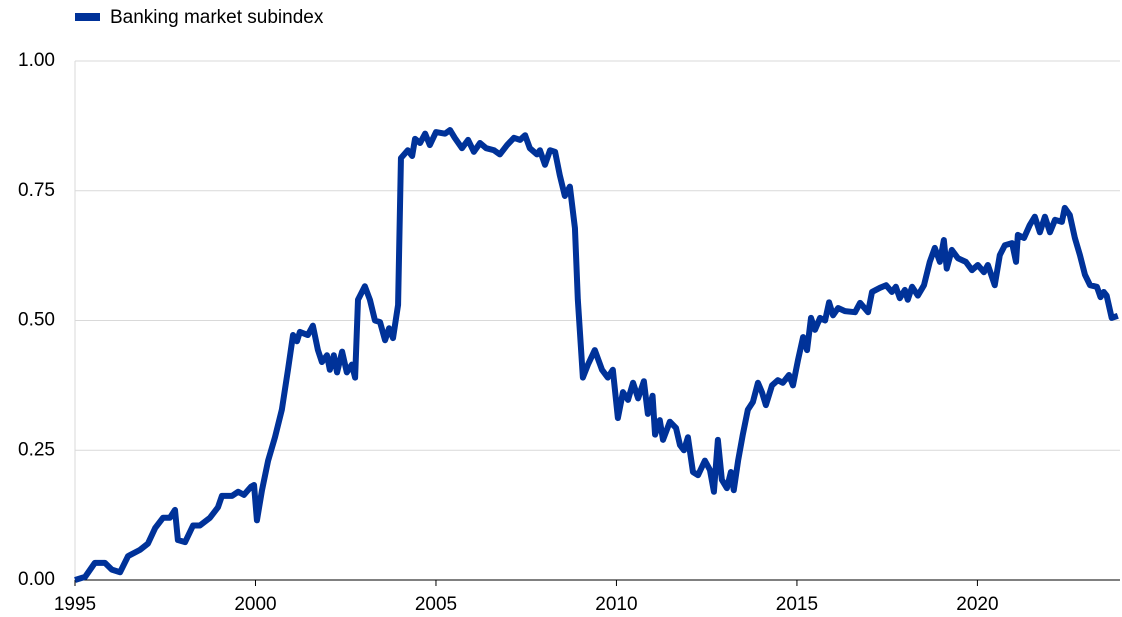  I want to click on y-tick-label: 0.75, so click(36, 190).